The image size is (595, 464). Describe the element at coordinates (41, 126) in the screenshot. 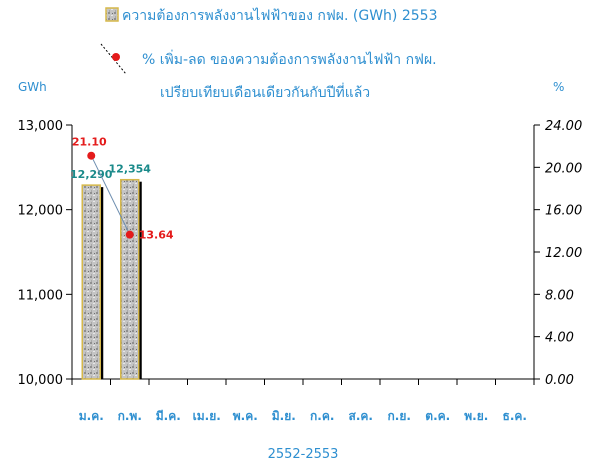

I see `left-tick-label: 13,000` at that location.